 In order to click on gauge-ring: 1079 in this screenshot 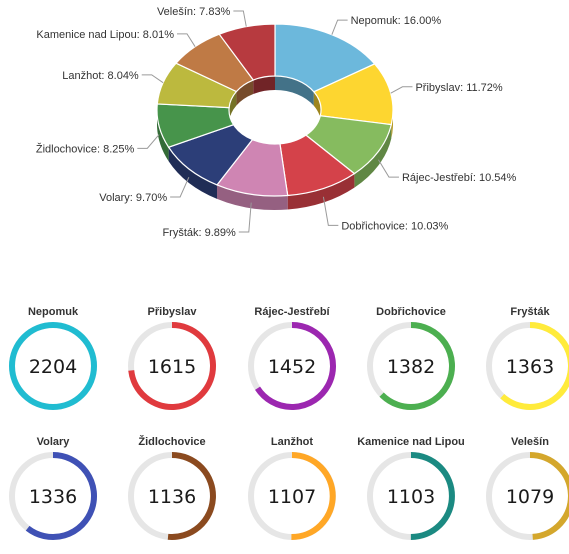, I will do `click(527, 496)`.